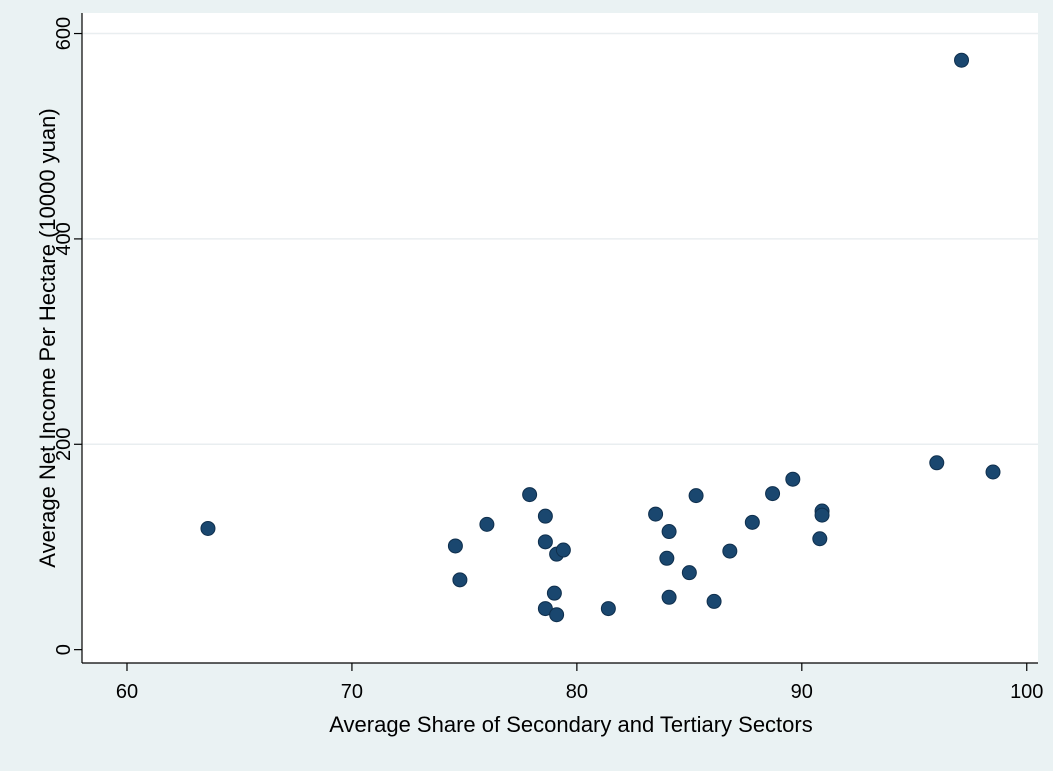 Image resolution: width=1053 pixels, height=771 pixels. I want to click on x-tick-label: 80, so click(577, 692).